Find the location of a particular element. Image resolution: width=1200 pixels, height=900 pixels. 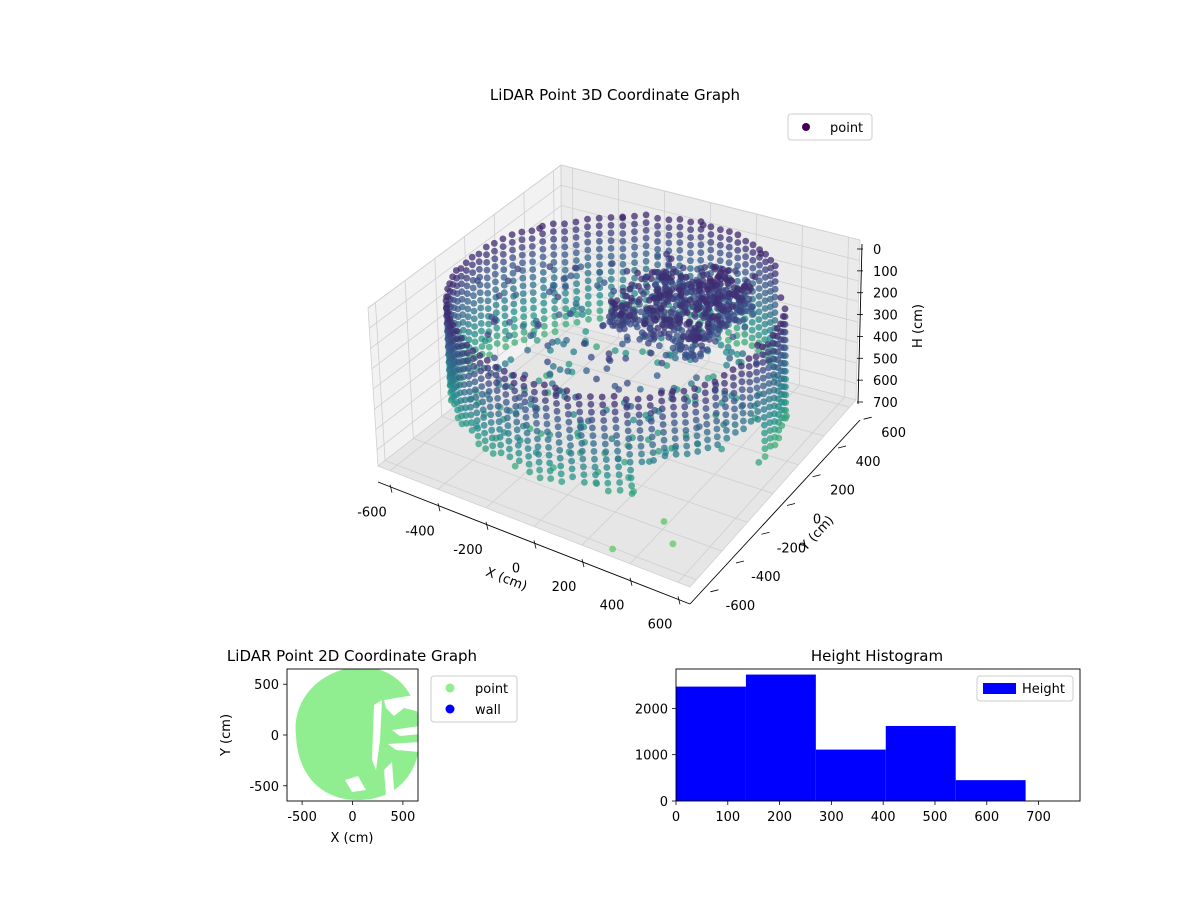

x-tick-label-hist: 700 is located at coordinates (1038, 817).